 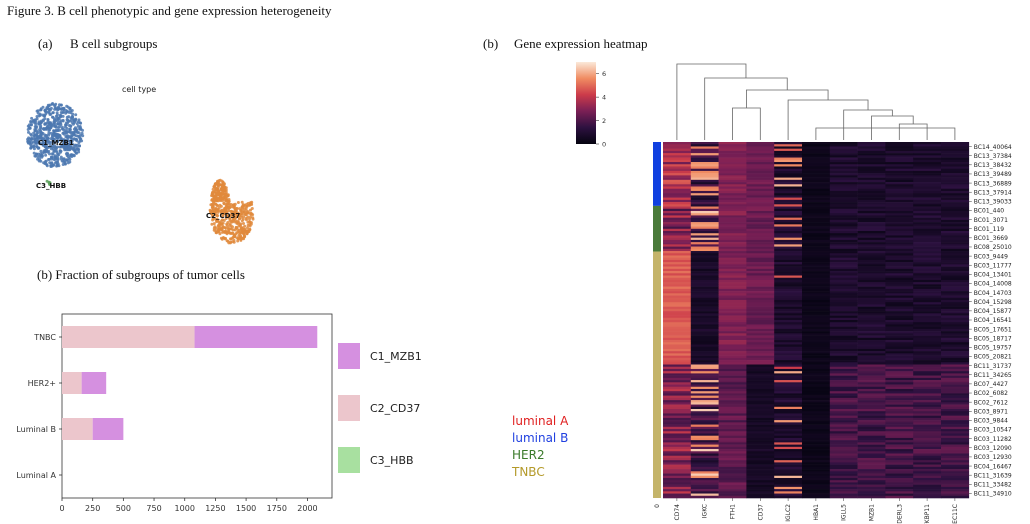 I want to click on fraction-legend: C1_MZB1 C2_CD37 C3_HBB, so click(x=403, y=418).